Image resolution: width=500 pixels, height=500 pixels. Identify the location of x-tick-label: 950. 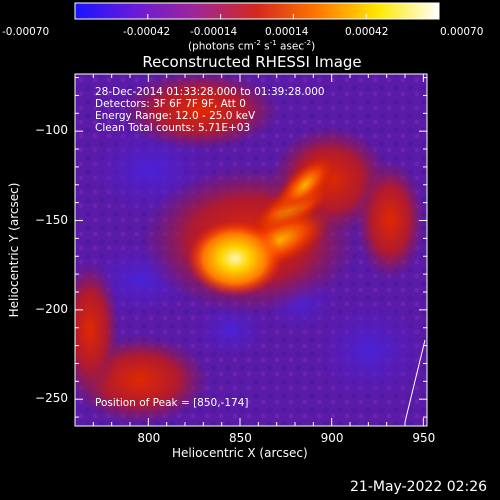
(424, 438).